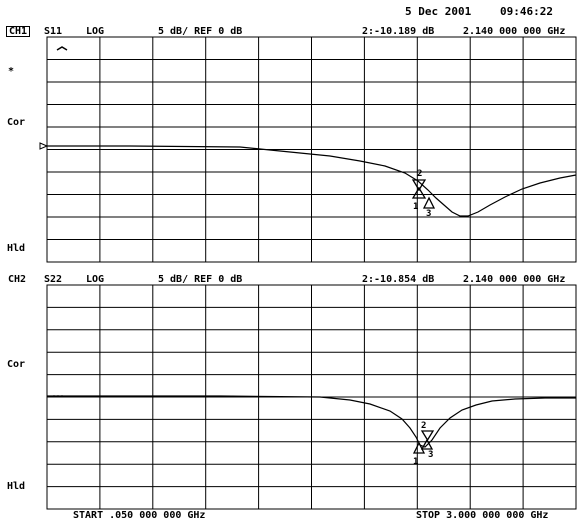  I want to click on start-frequency: START .050 000 000 GHz, so click(139, 515).